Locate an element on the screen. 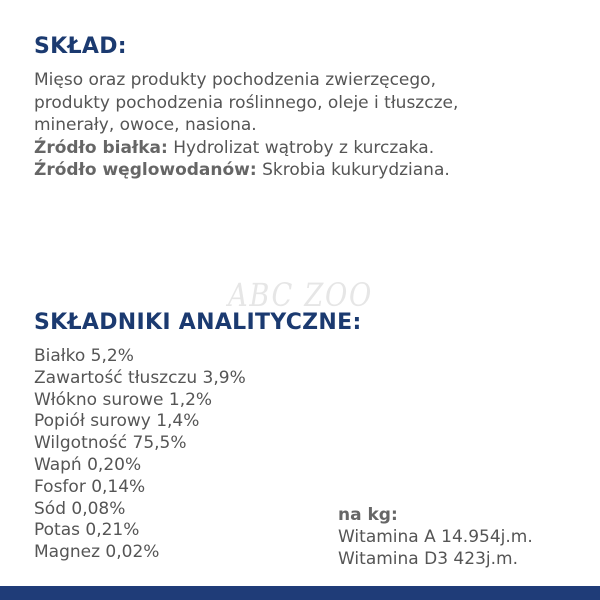  composition-line: minerały, owoce, nasiona. is located at coordinates (145, 125).